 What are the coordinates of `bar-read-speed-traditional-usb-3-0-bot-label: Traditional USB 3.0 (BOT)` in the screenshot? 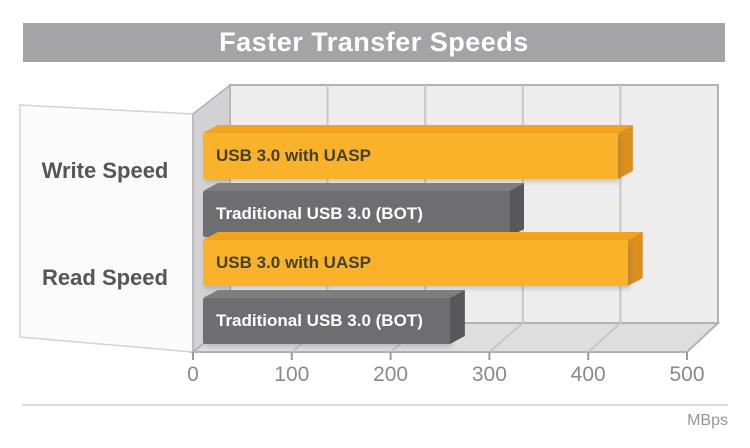 It's located at (319, 320).